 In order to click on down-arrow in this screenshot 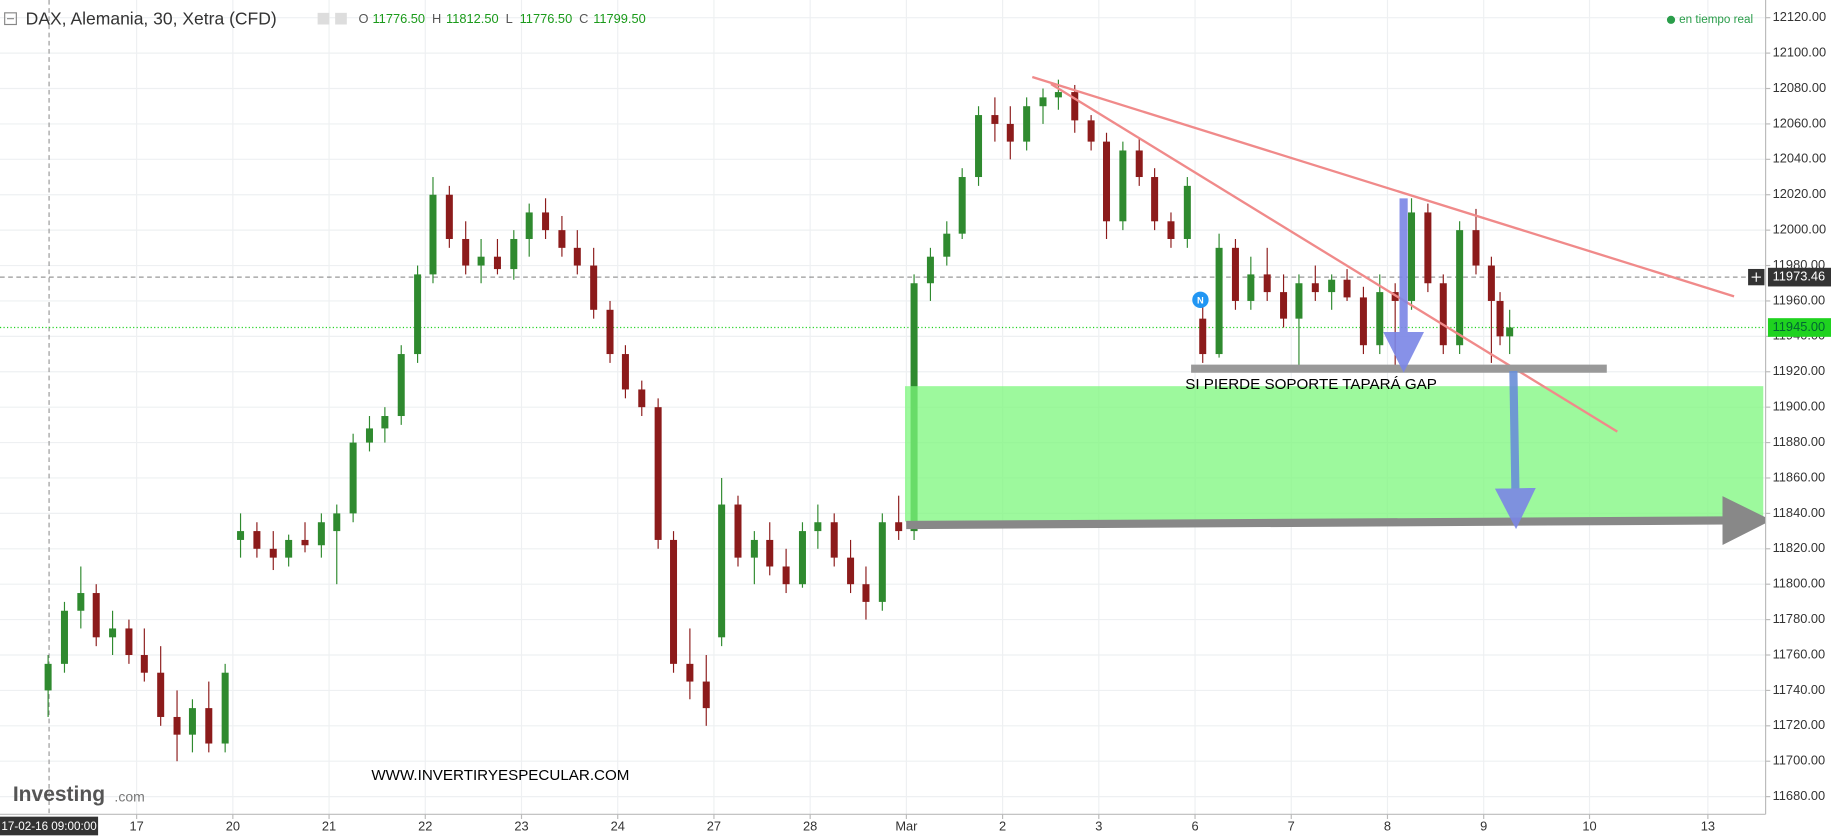, I will do `click(1515, 450)`.